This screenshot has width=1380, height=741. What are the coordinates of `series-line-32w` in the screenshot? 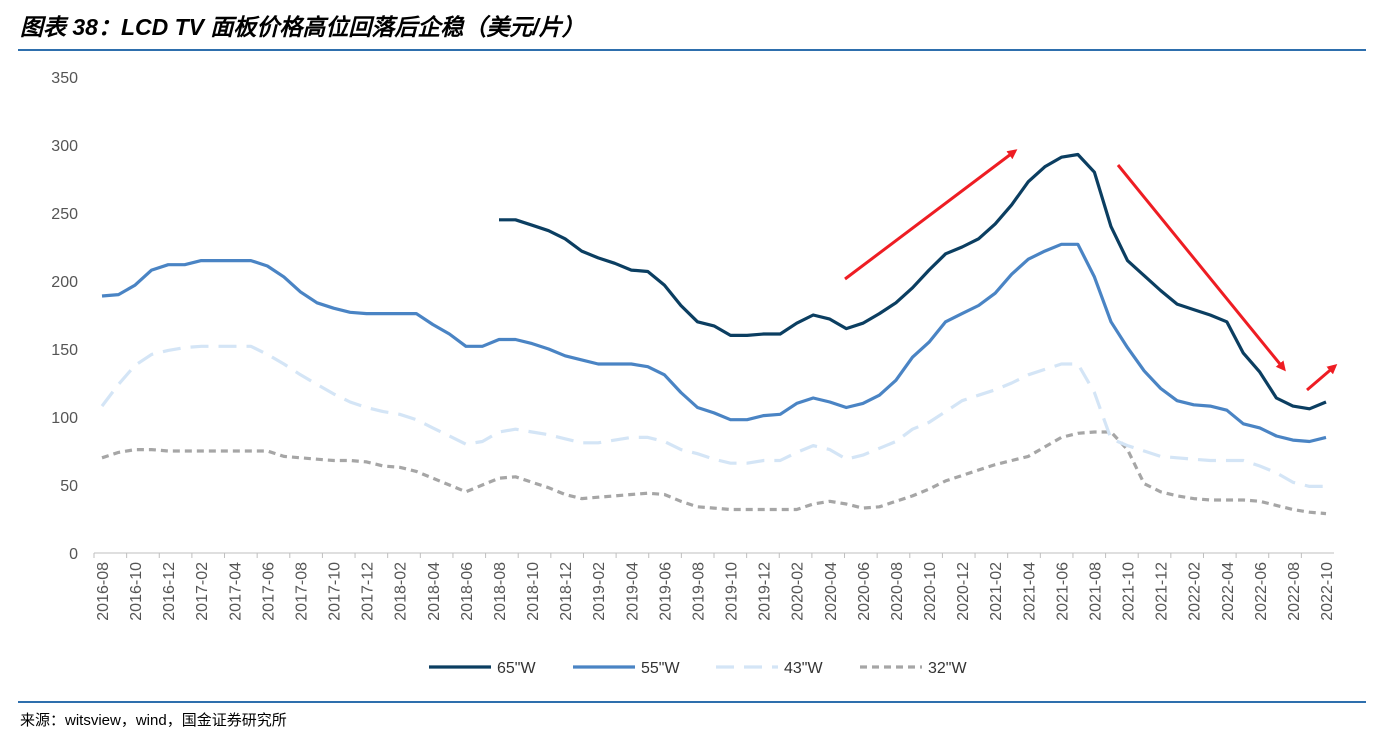 It's located at (714, 473).